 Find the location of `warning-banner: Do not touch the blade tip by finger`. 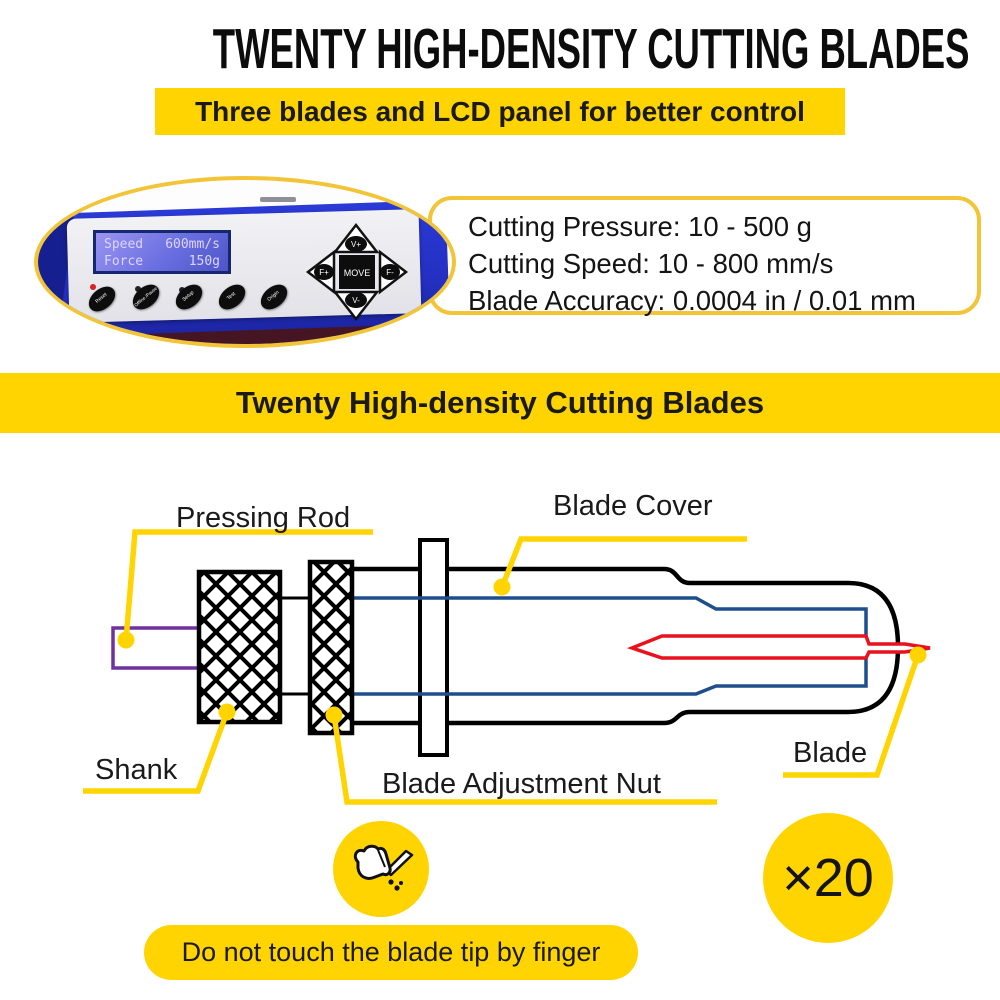

warning-banner: Do not touch the blade tip by finger is located at coordinates (391, 952).